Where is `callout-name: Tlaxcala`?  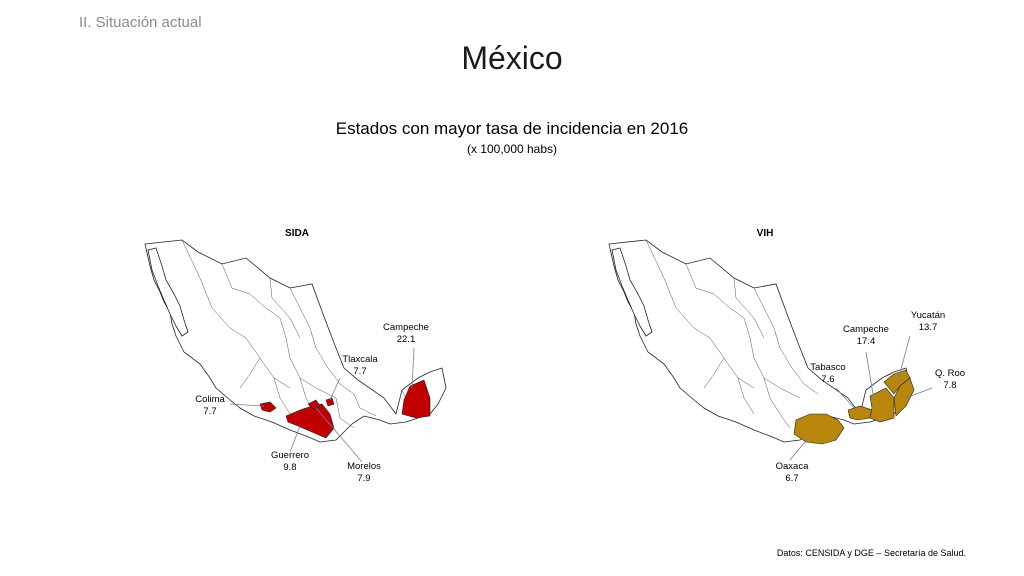
callout-name: Tlaxcala is located at coordinates (360, 359).